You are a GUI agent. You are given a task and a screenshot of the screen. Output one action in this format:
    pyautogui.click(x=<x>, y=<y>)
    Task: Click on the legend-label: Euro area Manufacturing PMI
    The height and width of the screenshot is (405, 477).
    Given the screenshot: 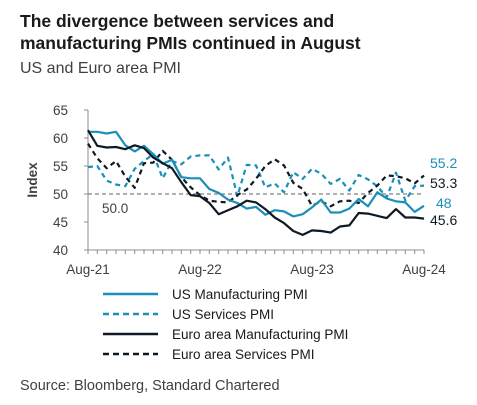 What is the action you would take?
    pyautogui.click(x=260, y=334)
    